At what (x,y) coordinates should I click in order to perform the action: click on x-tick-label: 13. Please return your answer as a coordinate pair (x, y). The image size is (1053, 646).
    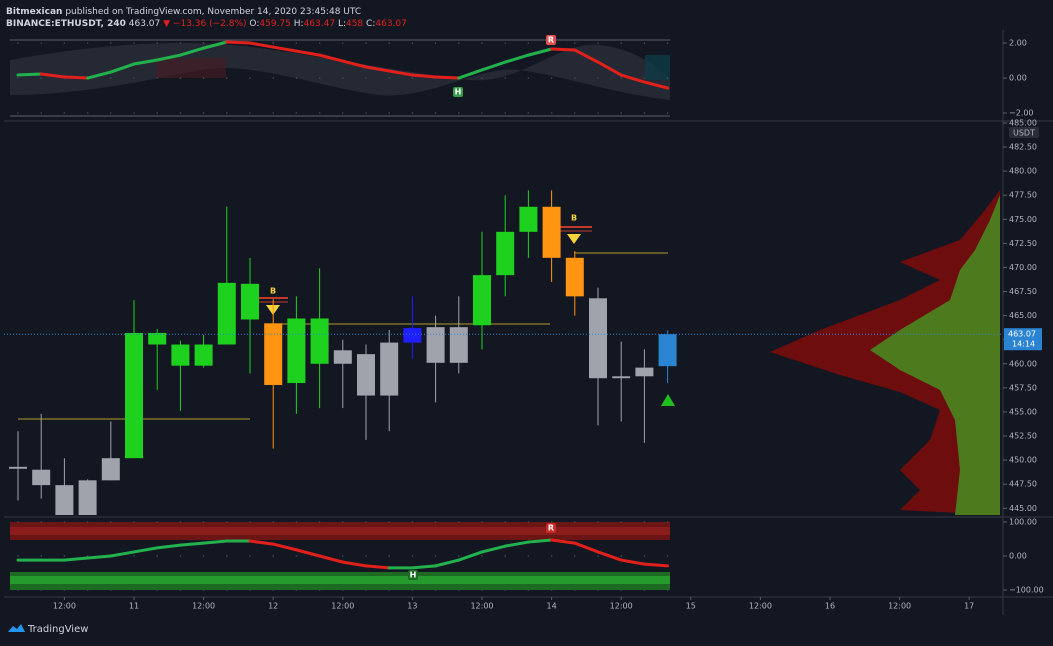
    Looking at the image, I should click on (412, 606).